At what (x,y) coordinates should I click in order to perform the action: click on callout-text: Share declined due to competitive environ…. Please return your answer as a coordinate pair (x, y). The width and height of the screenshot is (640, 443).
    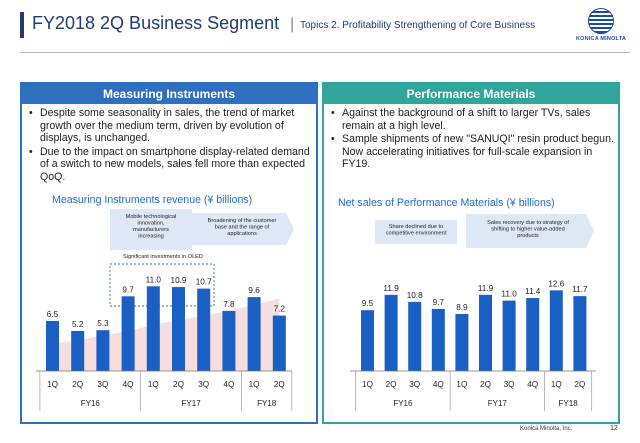
    Looking at the image, I should click on (416, 230).